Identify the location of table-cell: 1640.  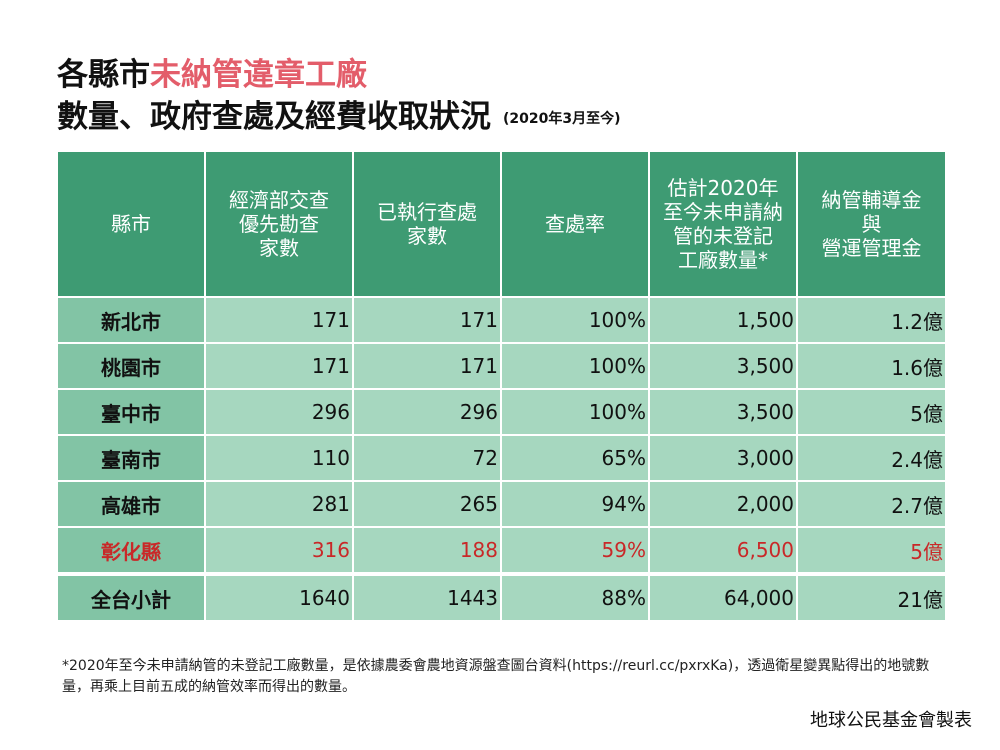
(279, 597).